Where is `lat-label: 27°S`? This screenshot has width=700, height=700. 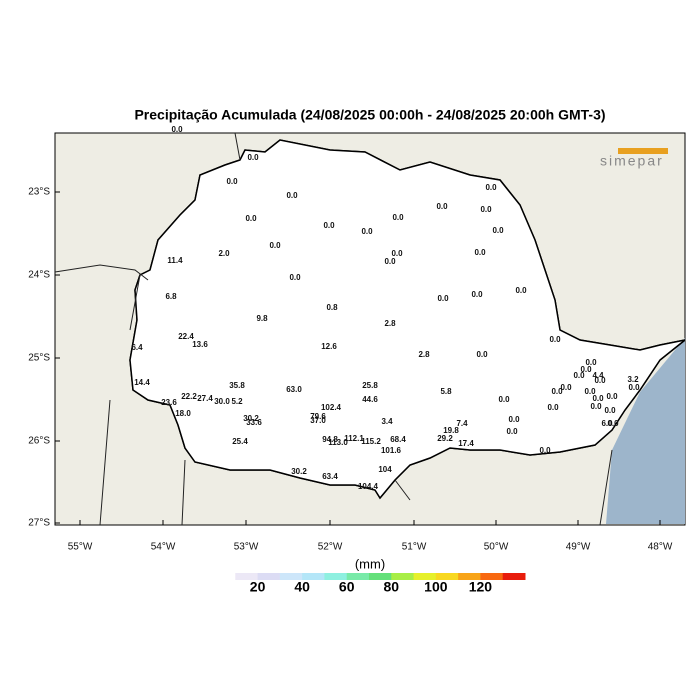
lat-label: 27°S is located at coordinates (39, 523).